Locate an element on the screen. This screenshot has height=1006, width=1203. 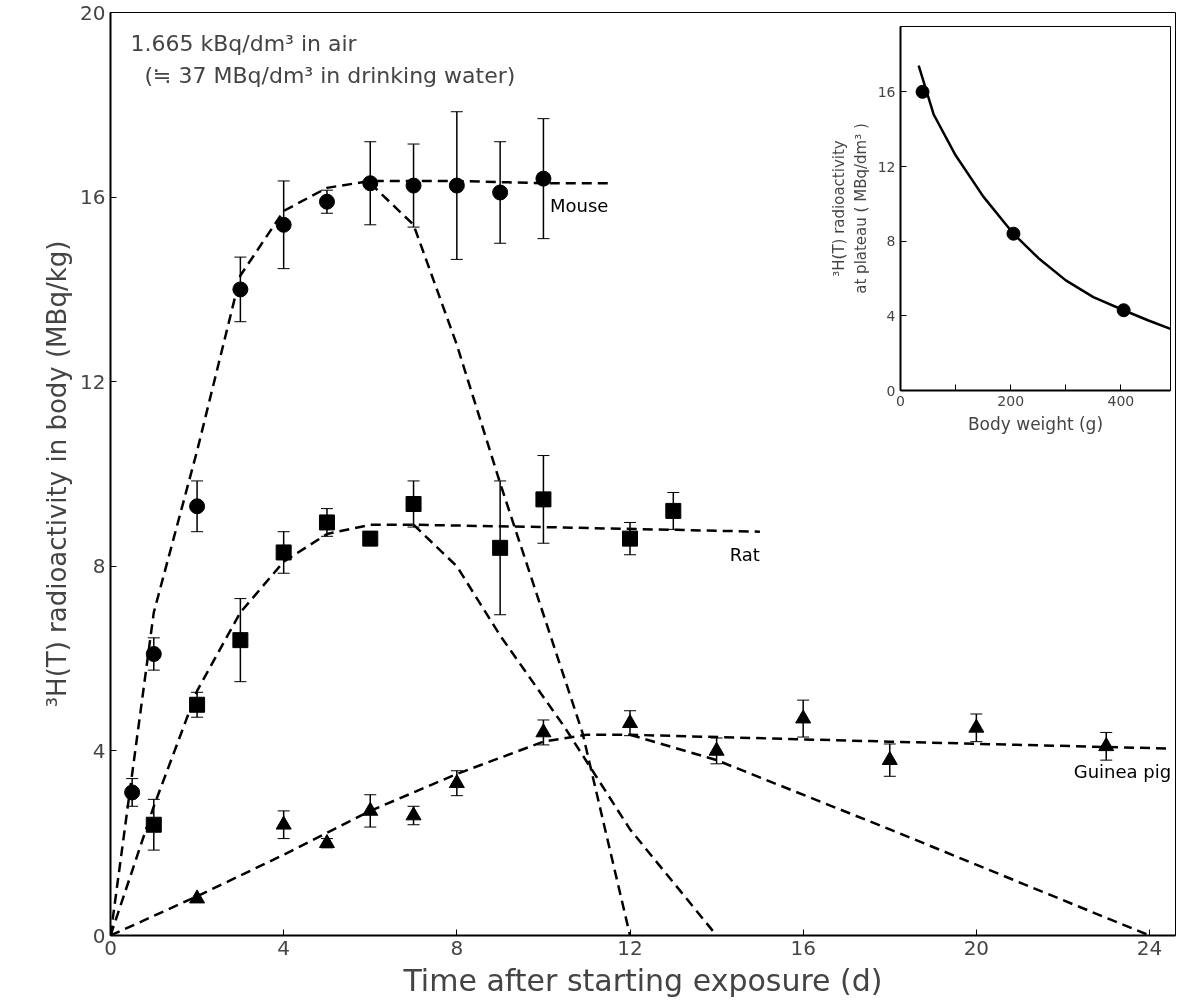
x-axis-title: Time after starting exposure (d) is located at coordinates (642, 980).